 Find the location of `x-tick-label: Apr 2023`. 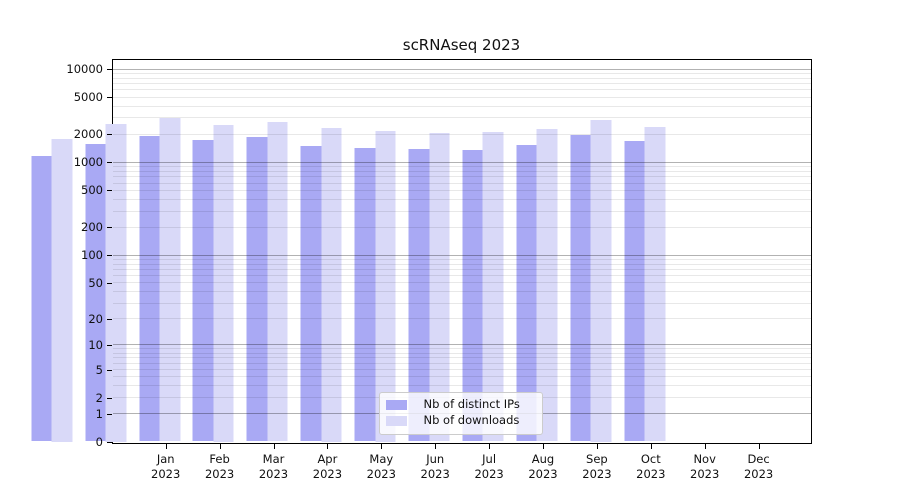

x-tick-label: Apr 2023 is located at coordinates (327, 466).